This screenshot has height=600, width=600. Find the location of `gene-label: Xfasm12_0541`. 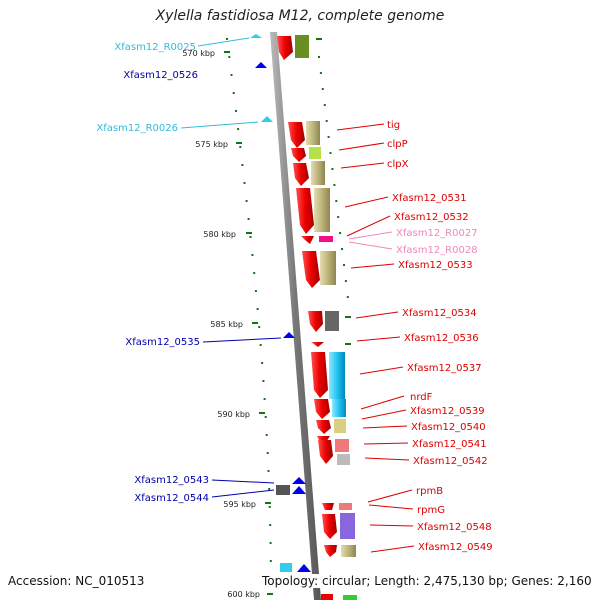

gene-label: Xfasm12_0541 is located at coordinates (449, 444).